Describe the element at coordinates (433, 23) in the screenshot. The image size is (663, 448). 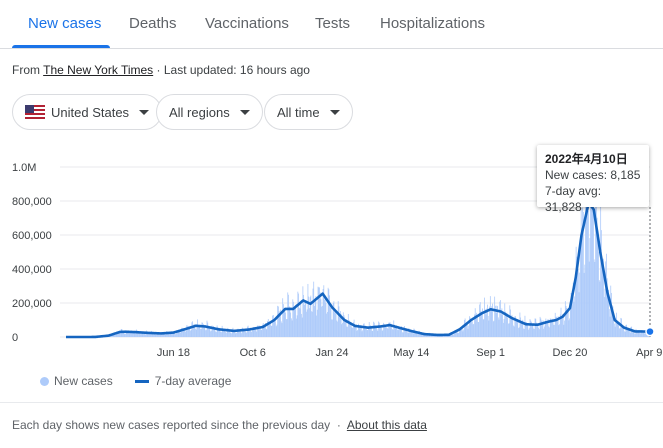
I see `tab-hospitalizations: Hospitalizations` at that location.